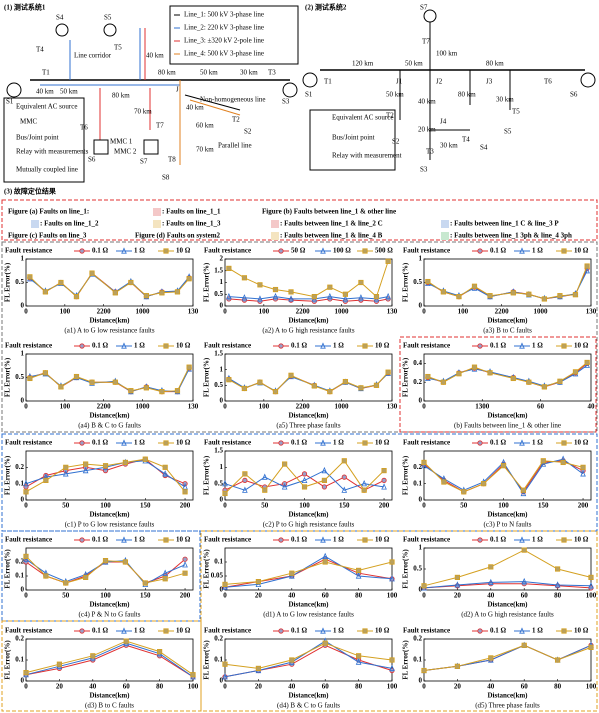 The width and height of the screenshot is (599, 713). What do you see at coordinates (191, 224) in the screenshot?
I see `legend-text: : Faults on line_1_3` at bounding box center [191, 224].